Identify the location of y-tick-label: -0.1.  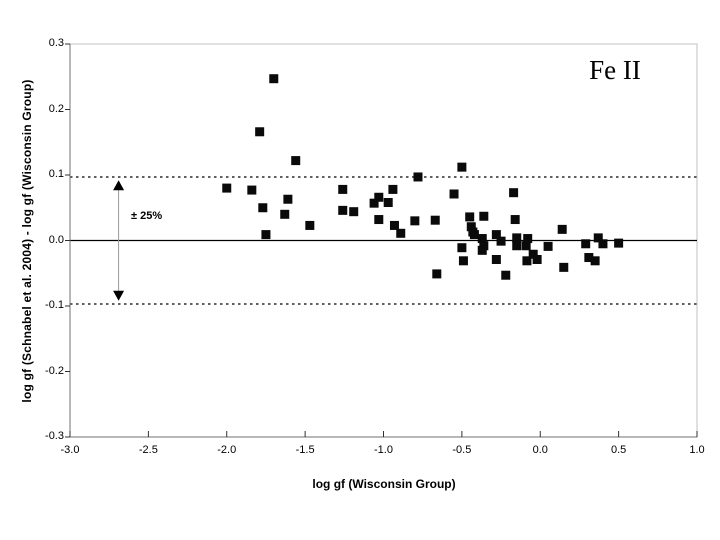
(54, 305).